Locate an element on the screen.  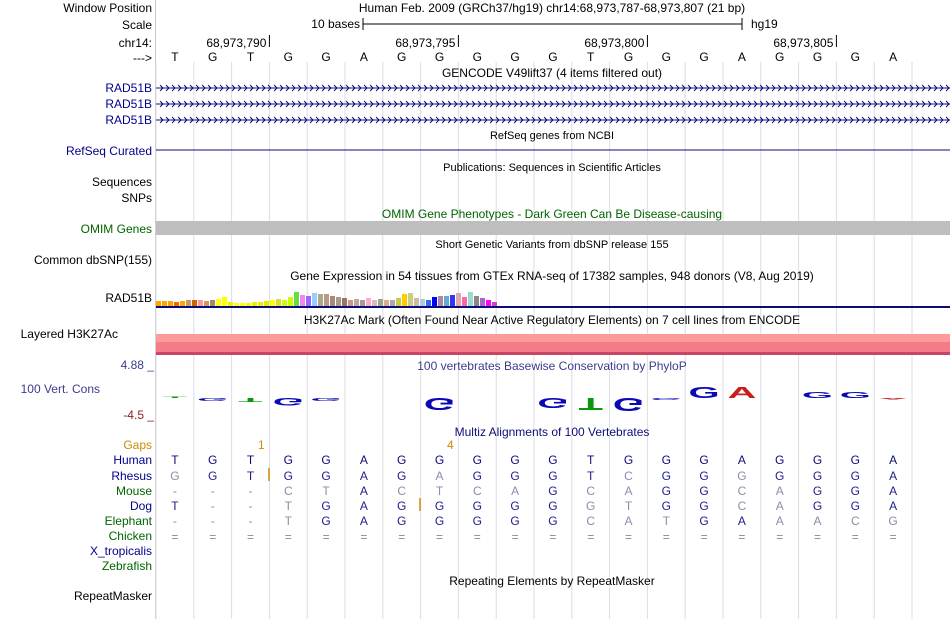
gtex-tissue-bars is located at coordinates (335, 299).